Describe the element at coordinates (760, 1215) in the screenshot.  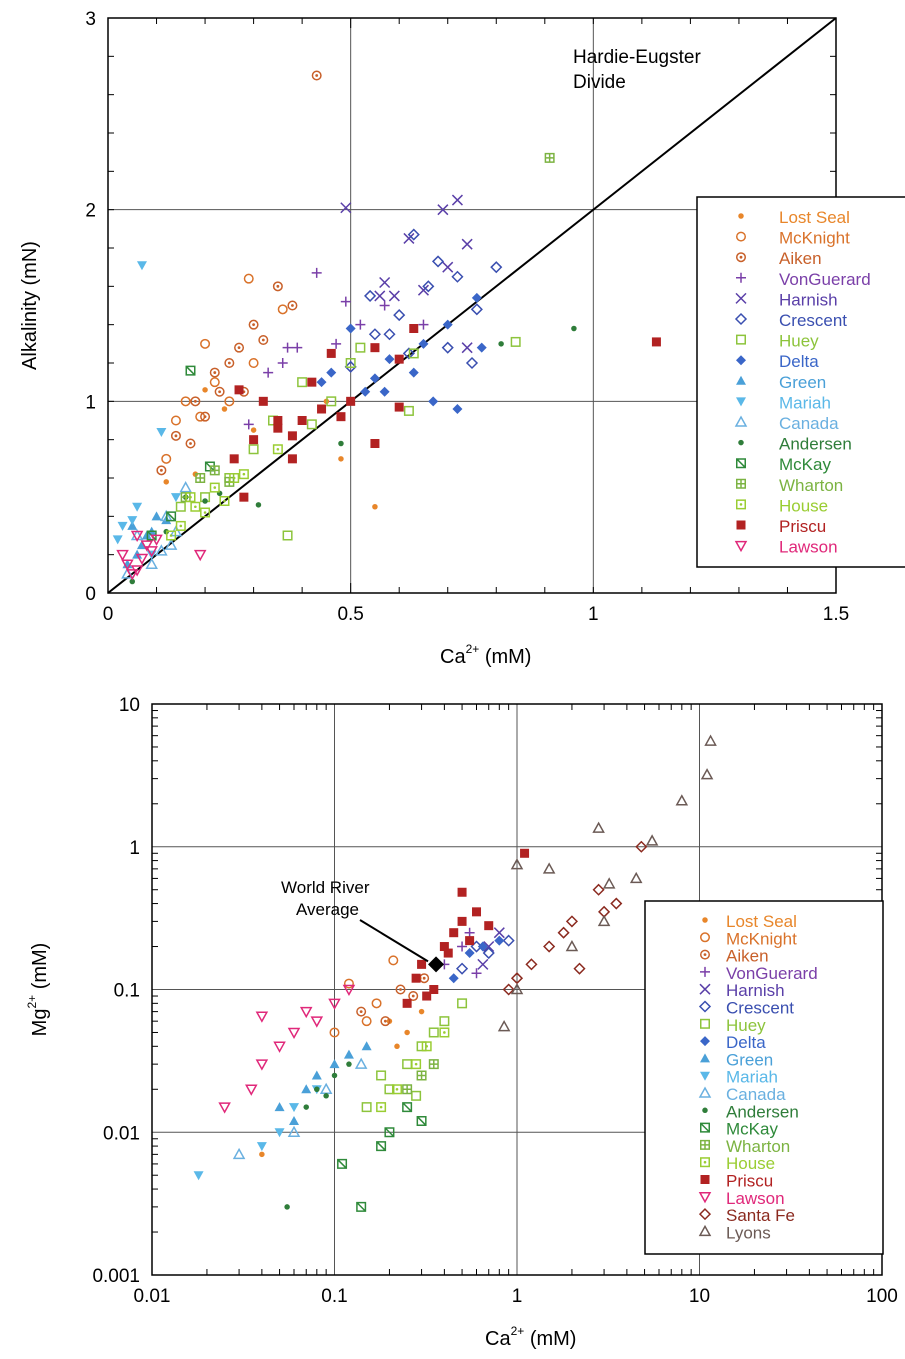
I see `chart2-legend-label: Santa Fe` at that location.